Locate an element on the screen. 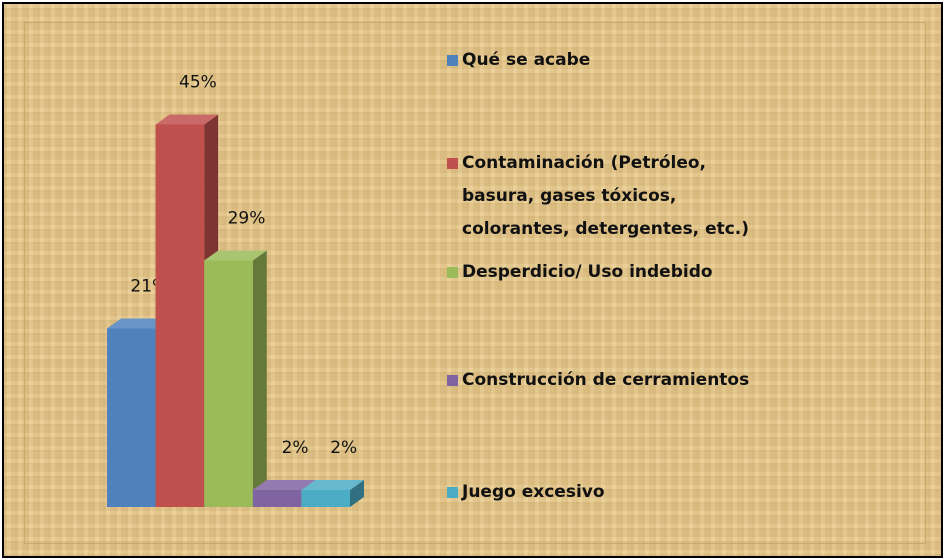 The width and height of the screenshot is (945, 560). data-label: 29% is located at coordinates (247, 219).